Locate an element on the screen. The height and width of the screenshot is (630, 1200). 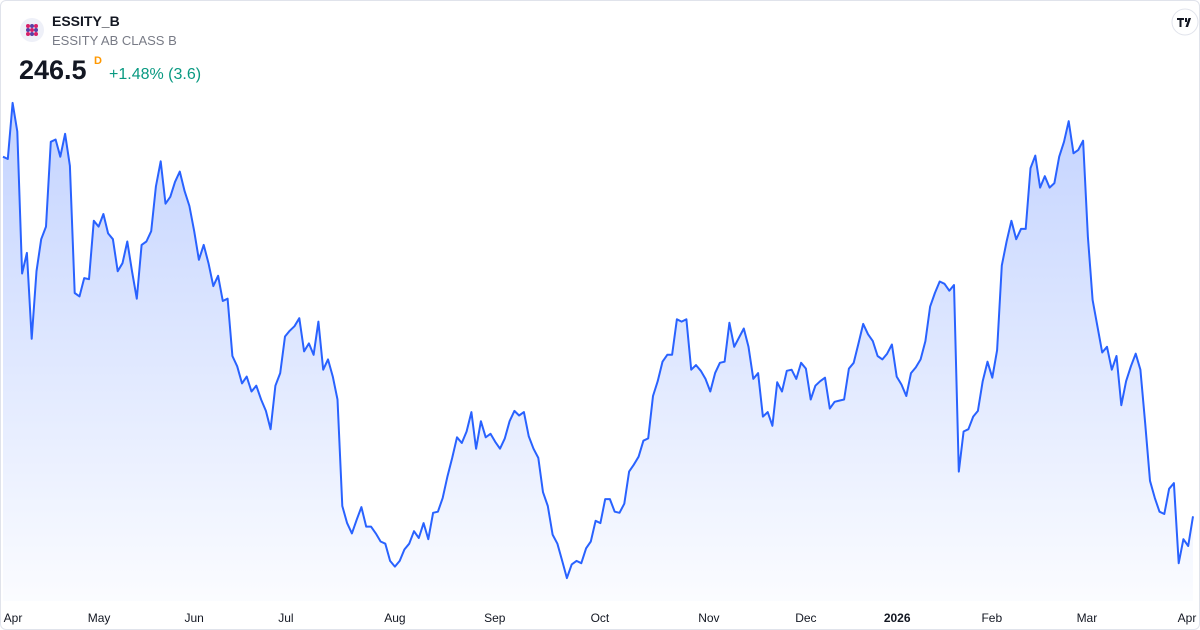
x-tick-label: Mar is located at coordinates (1087, 618).